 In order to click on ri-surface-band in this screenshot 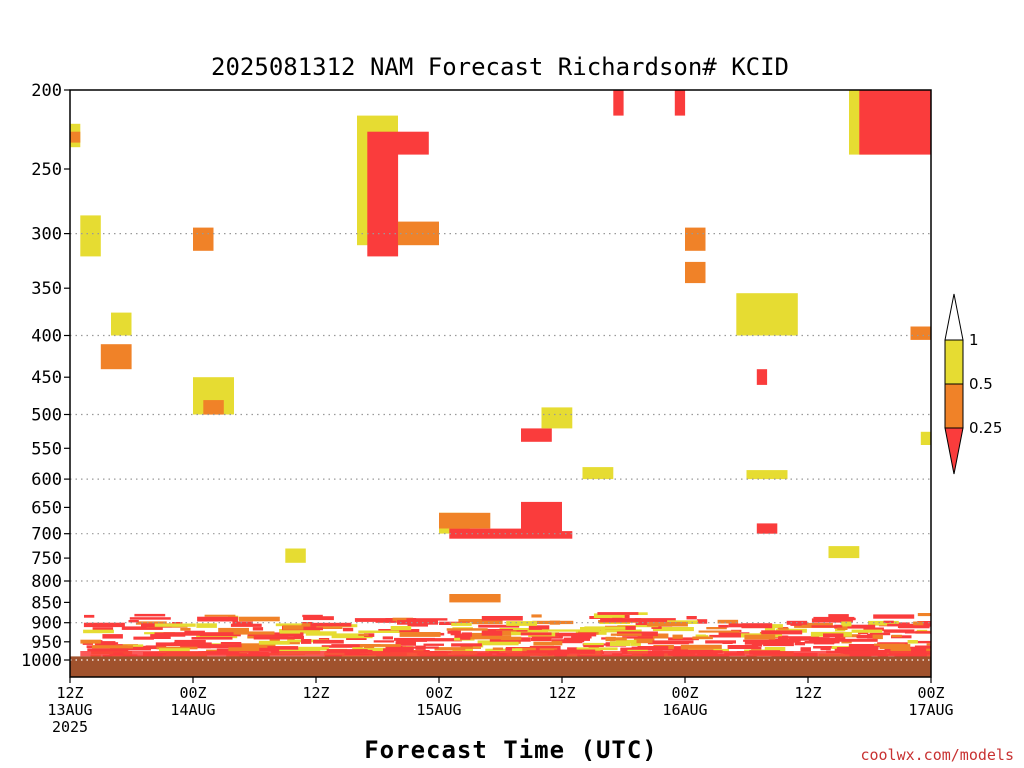, I will do `click(505, 654)`.